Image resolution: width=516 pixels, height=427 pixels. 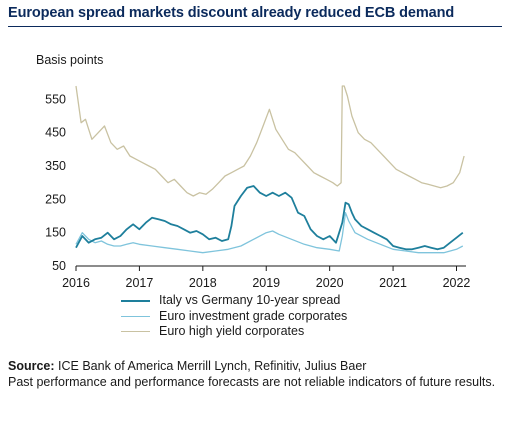 I want to click on x-tick-label: 2022, so click(x=457, y=283).